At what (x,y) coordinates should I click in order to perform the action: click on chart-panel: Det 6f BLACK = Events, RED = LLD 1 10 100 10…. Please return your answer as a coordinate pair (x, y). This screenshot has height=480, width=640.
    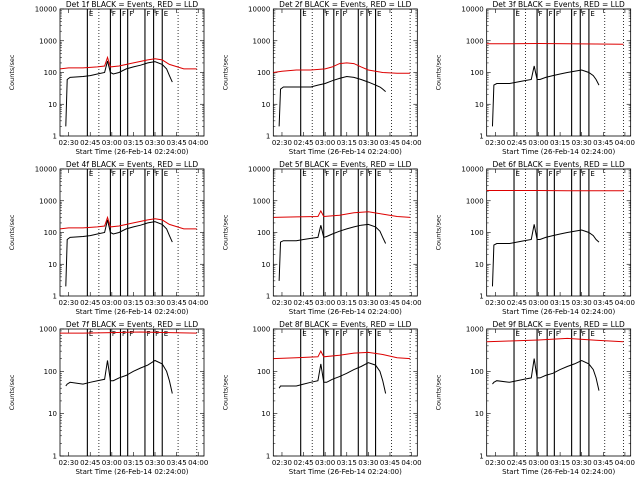
    Looking at the image, I should click on (535, 238).